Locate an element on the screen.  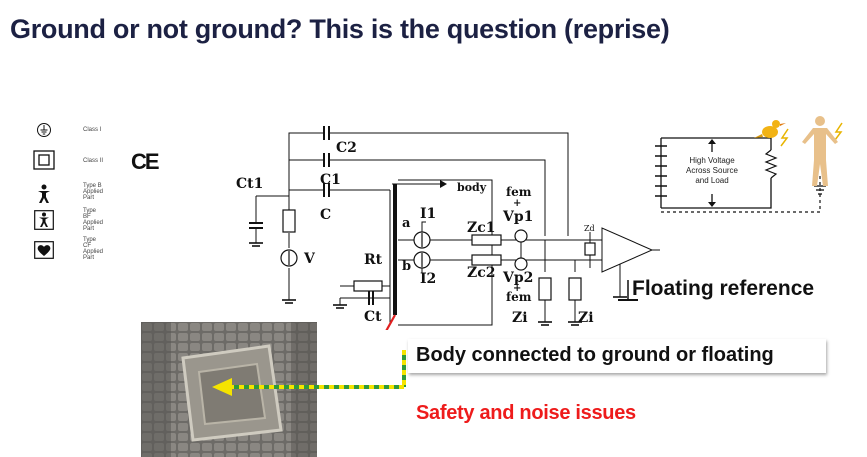
inset-voltage-text: High Voltage Across Source and Load is located at coordinates (712, 170).